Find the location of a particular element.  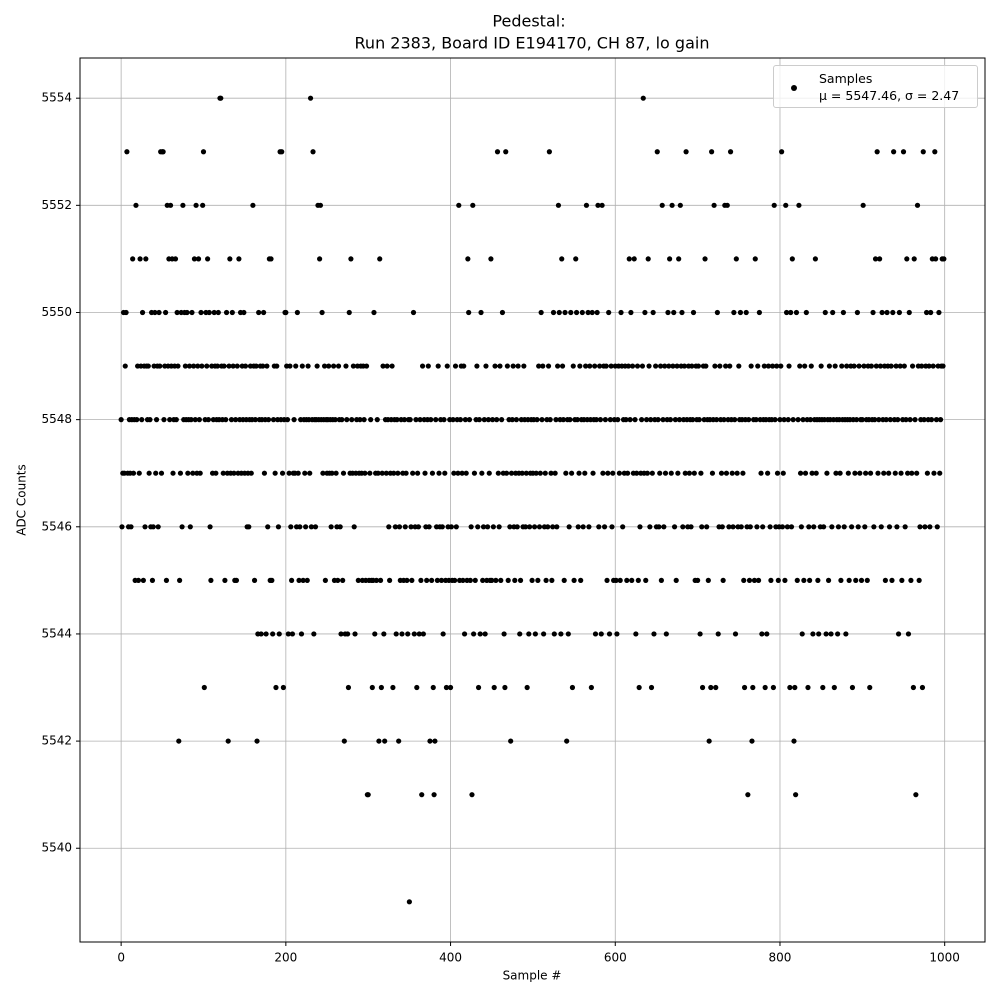

legend-label: Samples μ = 5547.46, σ = 2.47 is located at coordinates (889, 87).